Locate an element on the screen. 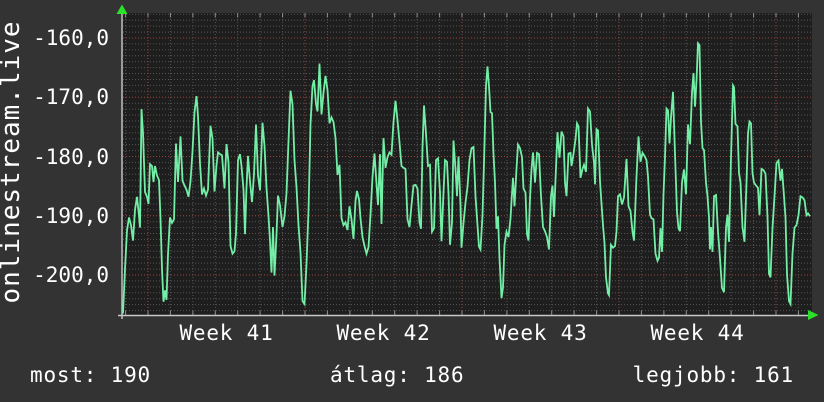 This screenshot has height=402, width=824. stat-atlag: átlag: 186 is located at coordinates (397, 375).